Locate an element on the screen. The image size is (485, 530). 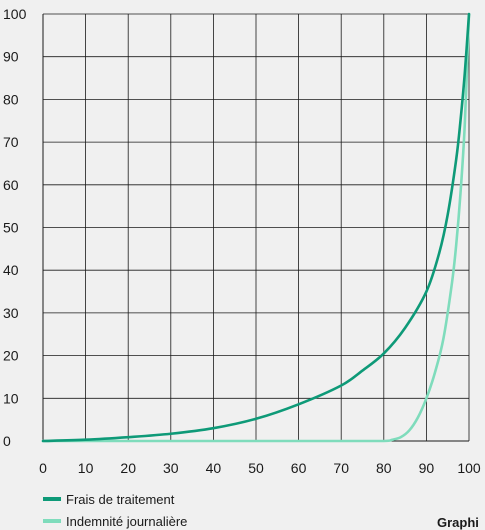
y-tick-label-80: 80 is located at coordinates (11, 99).